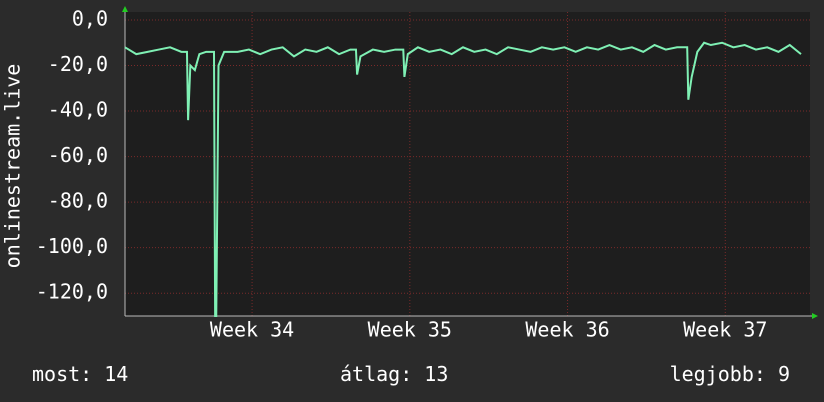 This screenshot has width=824, height=402. I want to click on x-tick-label: Week 36, so click(567, 330).